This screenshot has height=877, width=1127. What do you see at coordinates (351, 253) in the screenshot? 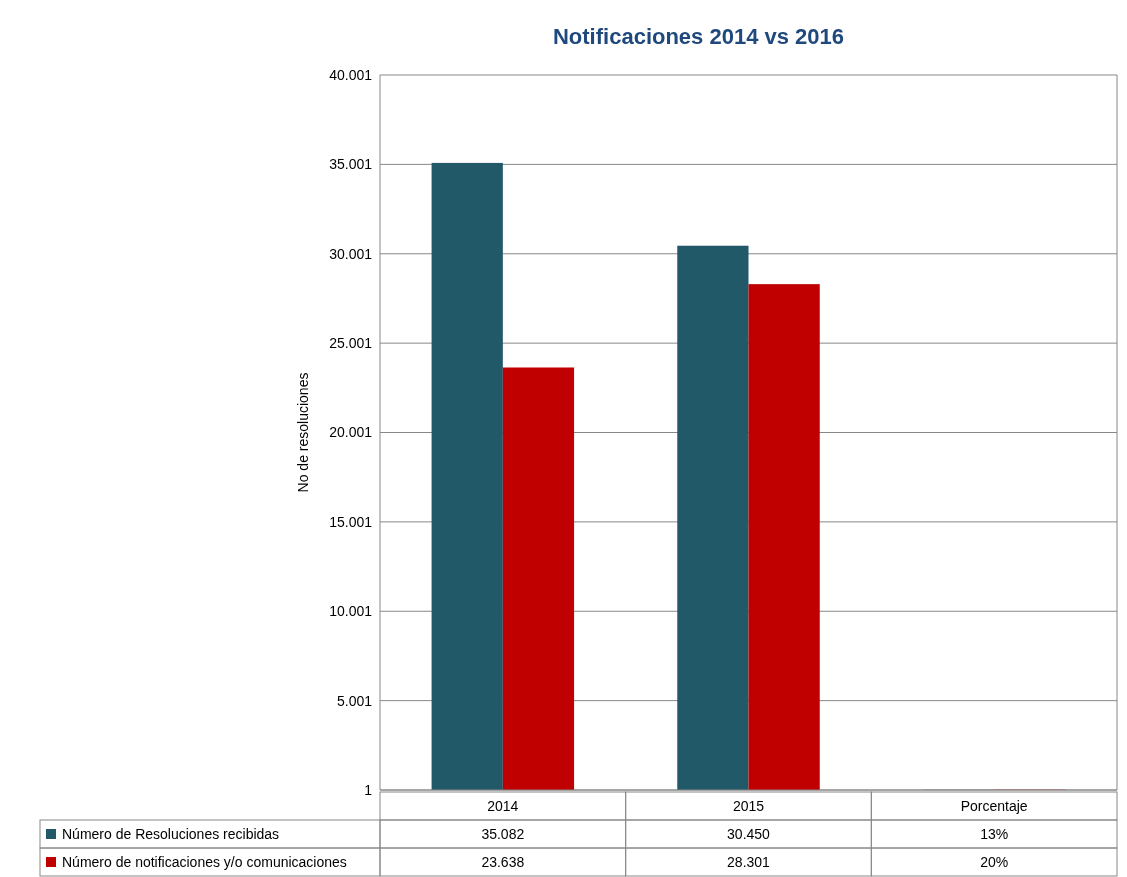
I see `y-tick-label: 30.001` at bounding box center [351, 253].